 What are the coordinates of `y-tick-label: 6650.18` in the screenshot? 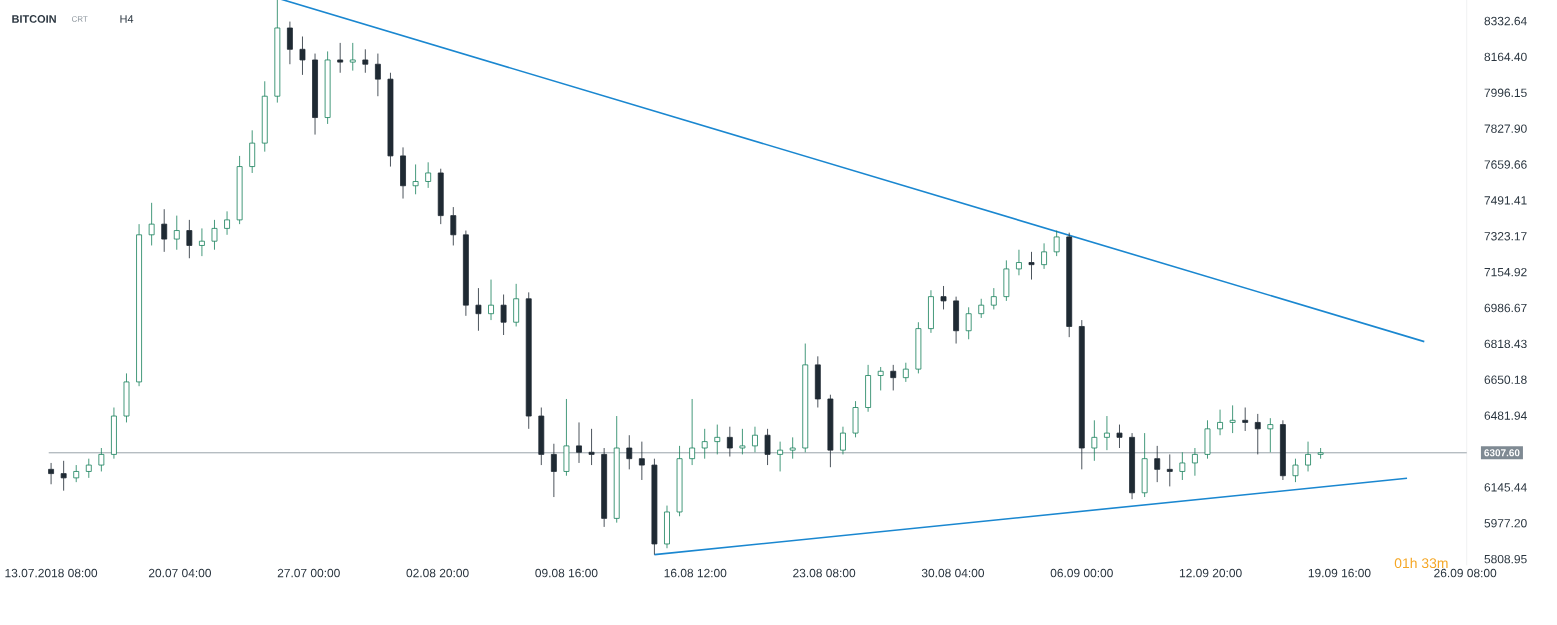 It's located at (1505, 379).